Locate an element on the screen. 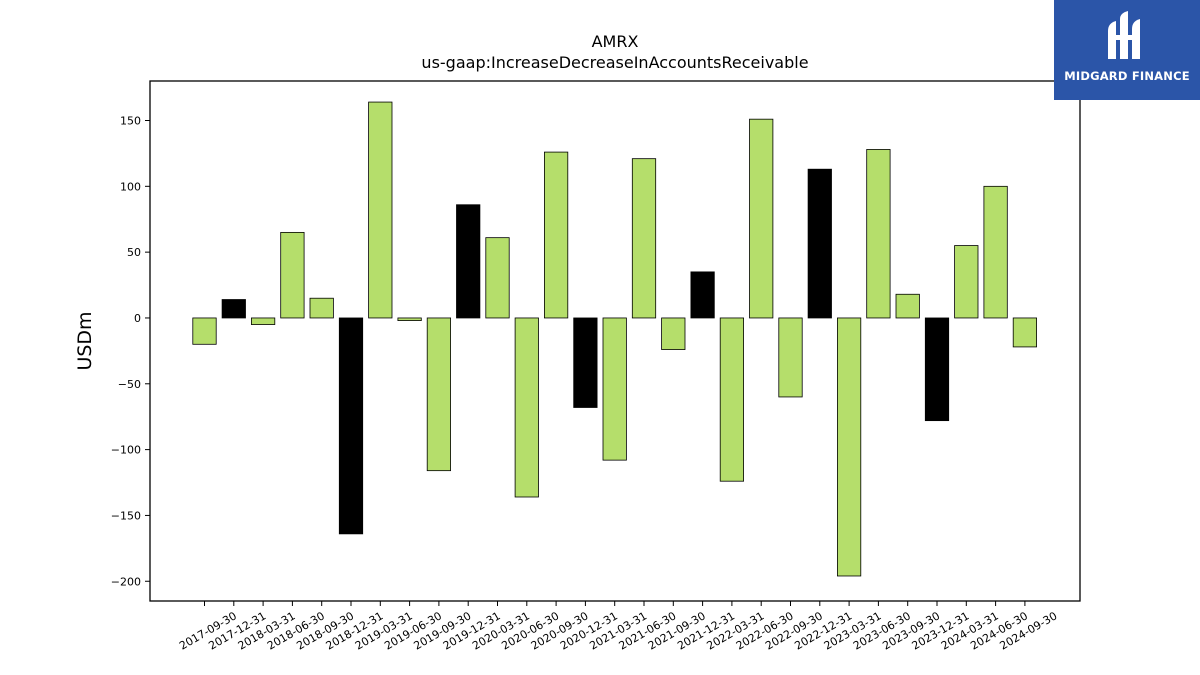 This screenshot has width=1200, height=675. brand-logo: MIDGARD FINANCE is located at coordinates (1127, 50).